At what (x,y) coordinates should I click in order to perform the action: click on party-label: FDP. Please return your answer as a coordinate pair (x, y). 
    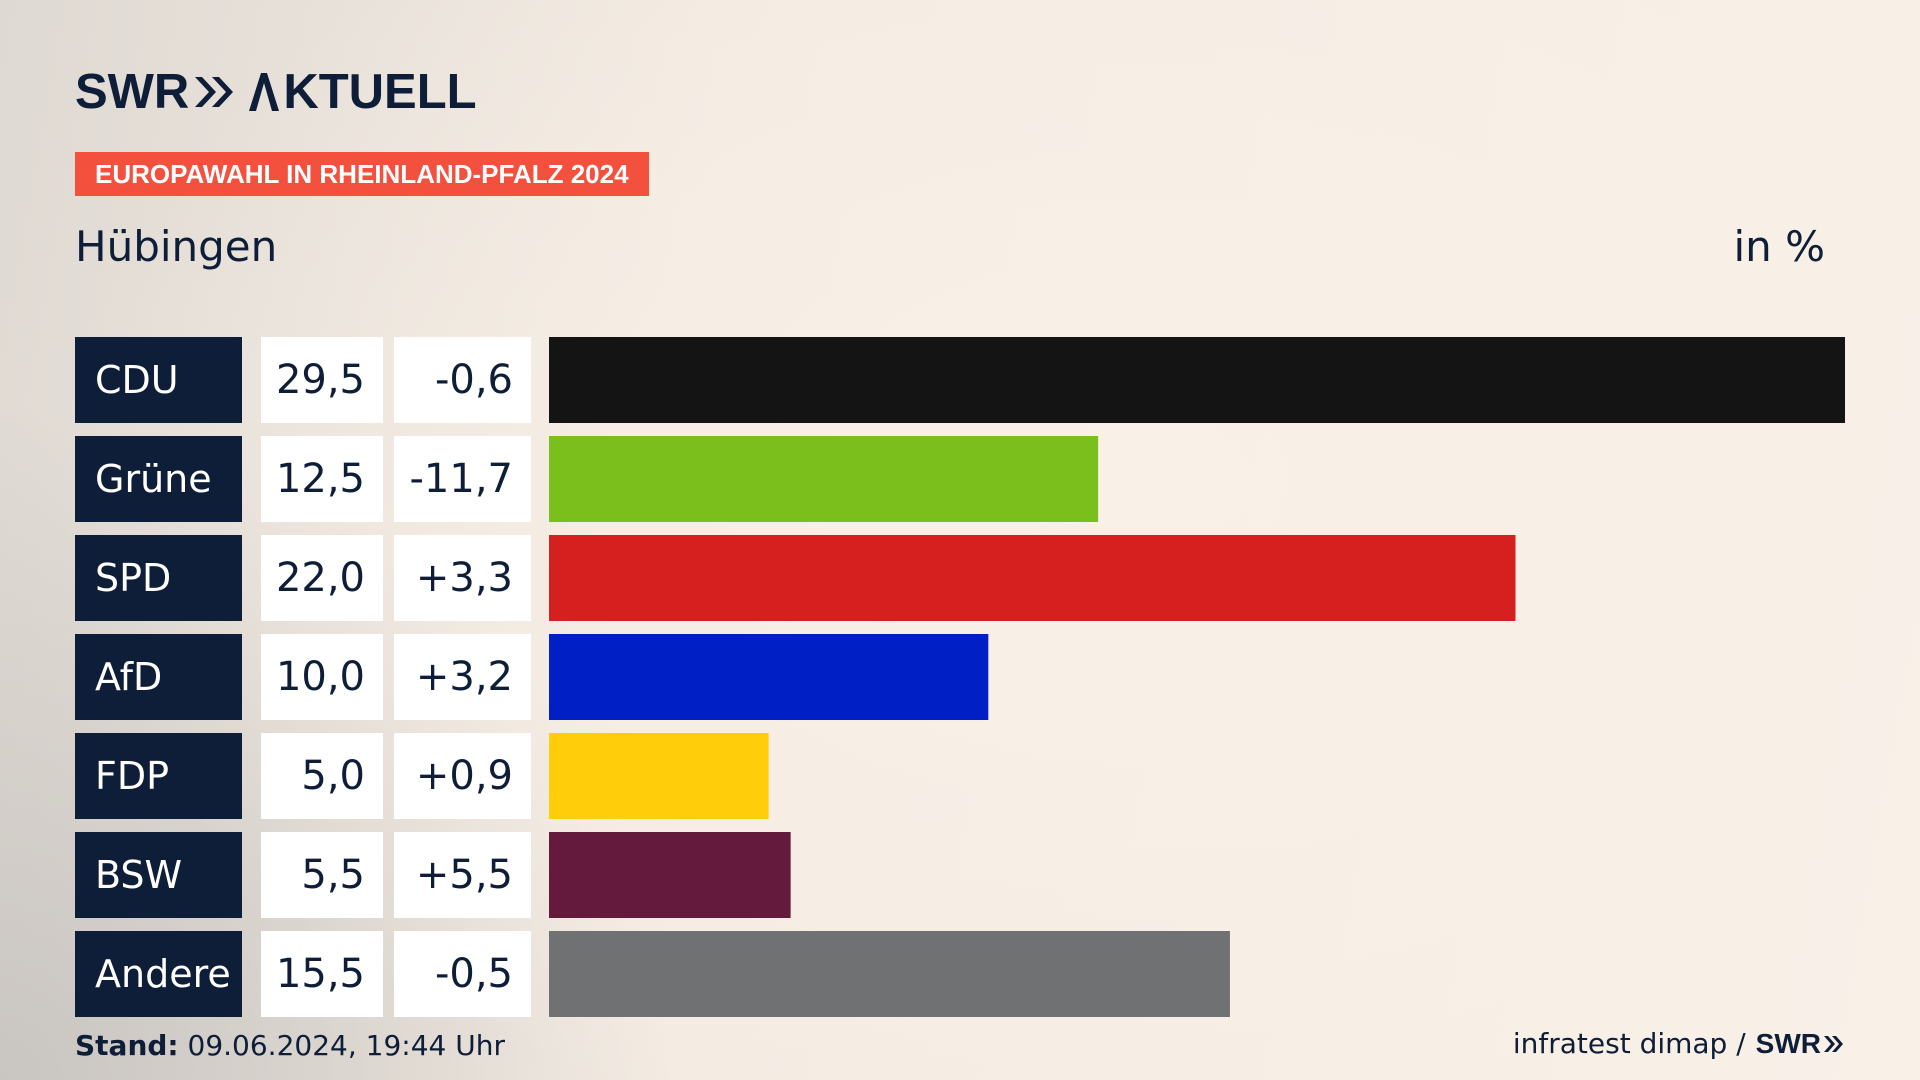
    Looking at the image, I should click on (158, 776).